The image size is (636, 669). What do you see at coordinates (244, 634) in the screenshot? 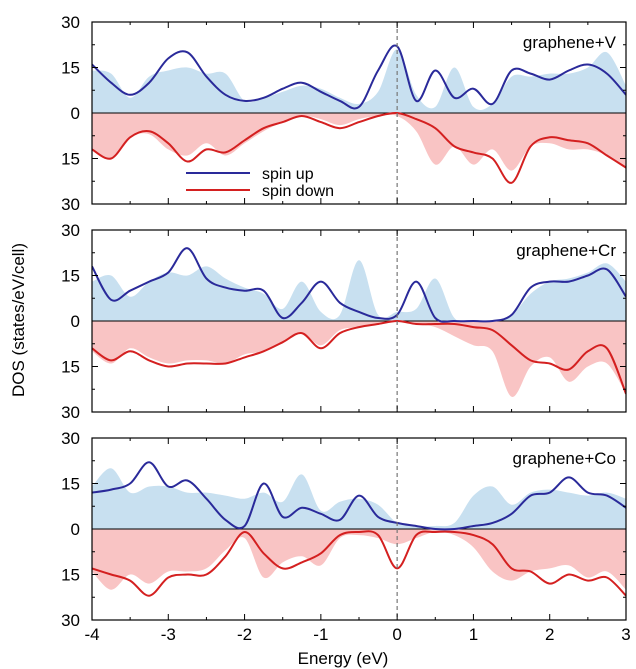
I see `x-tick-label: -2` at bounding box center [244, 634].